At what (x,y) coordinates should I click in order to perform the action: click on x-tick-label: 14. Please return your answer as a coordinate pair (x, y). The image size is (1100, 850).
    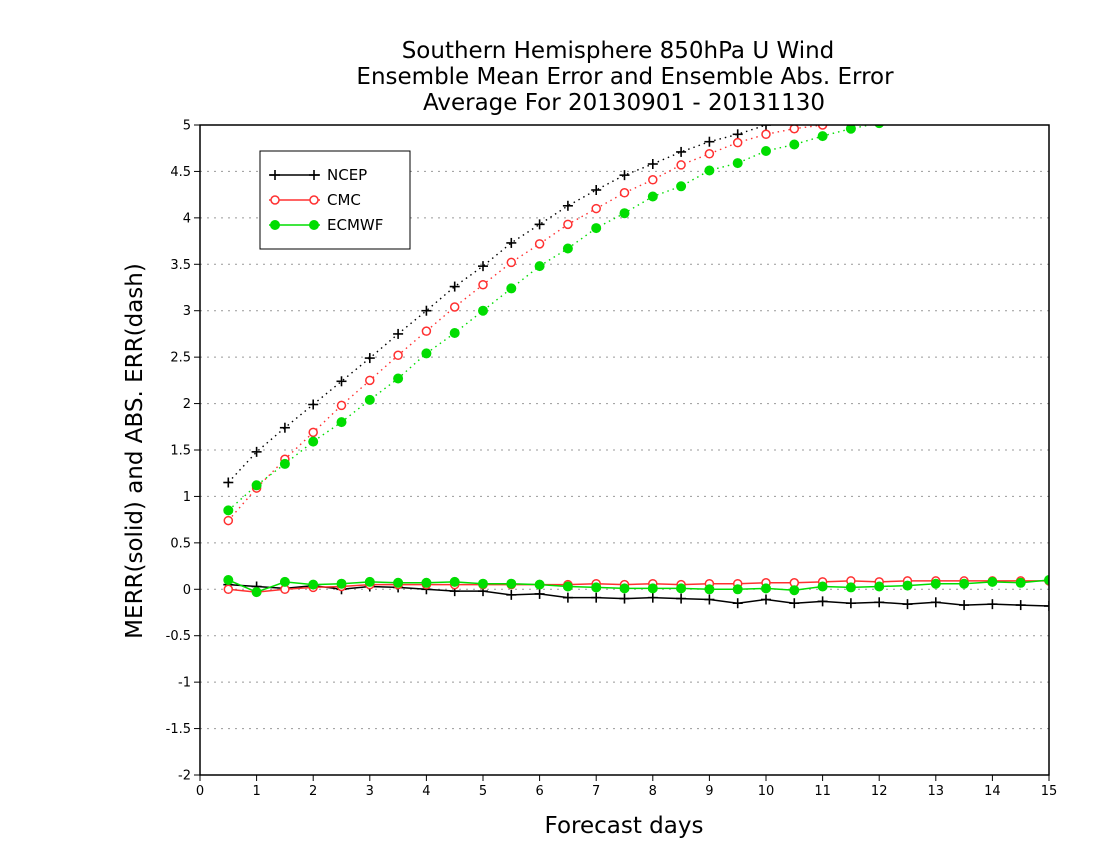
    Looking at the image, I should click on (992, 791).